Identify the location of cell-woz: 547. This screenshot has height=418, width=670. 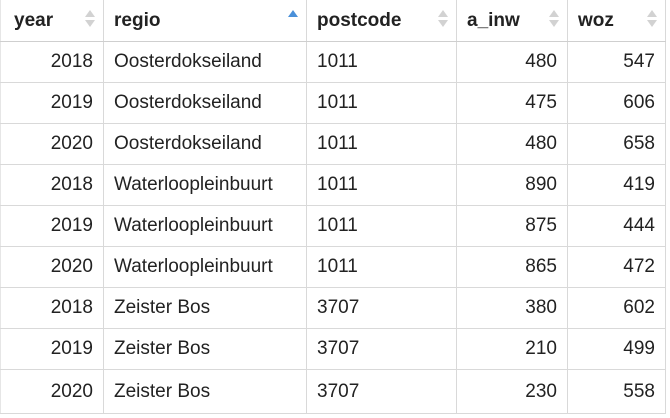
(617, 62).